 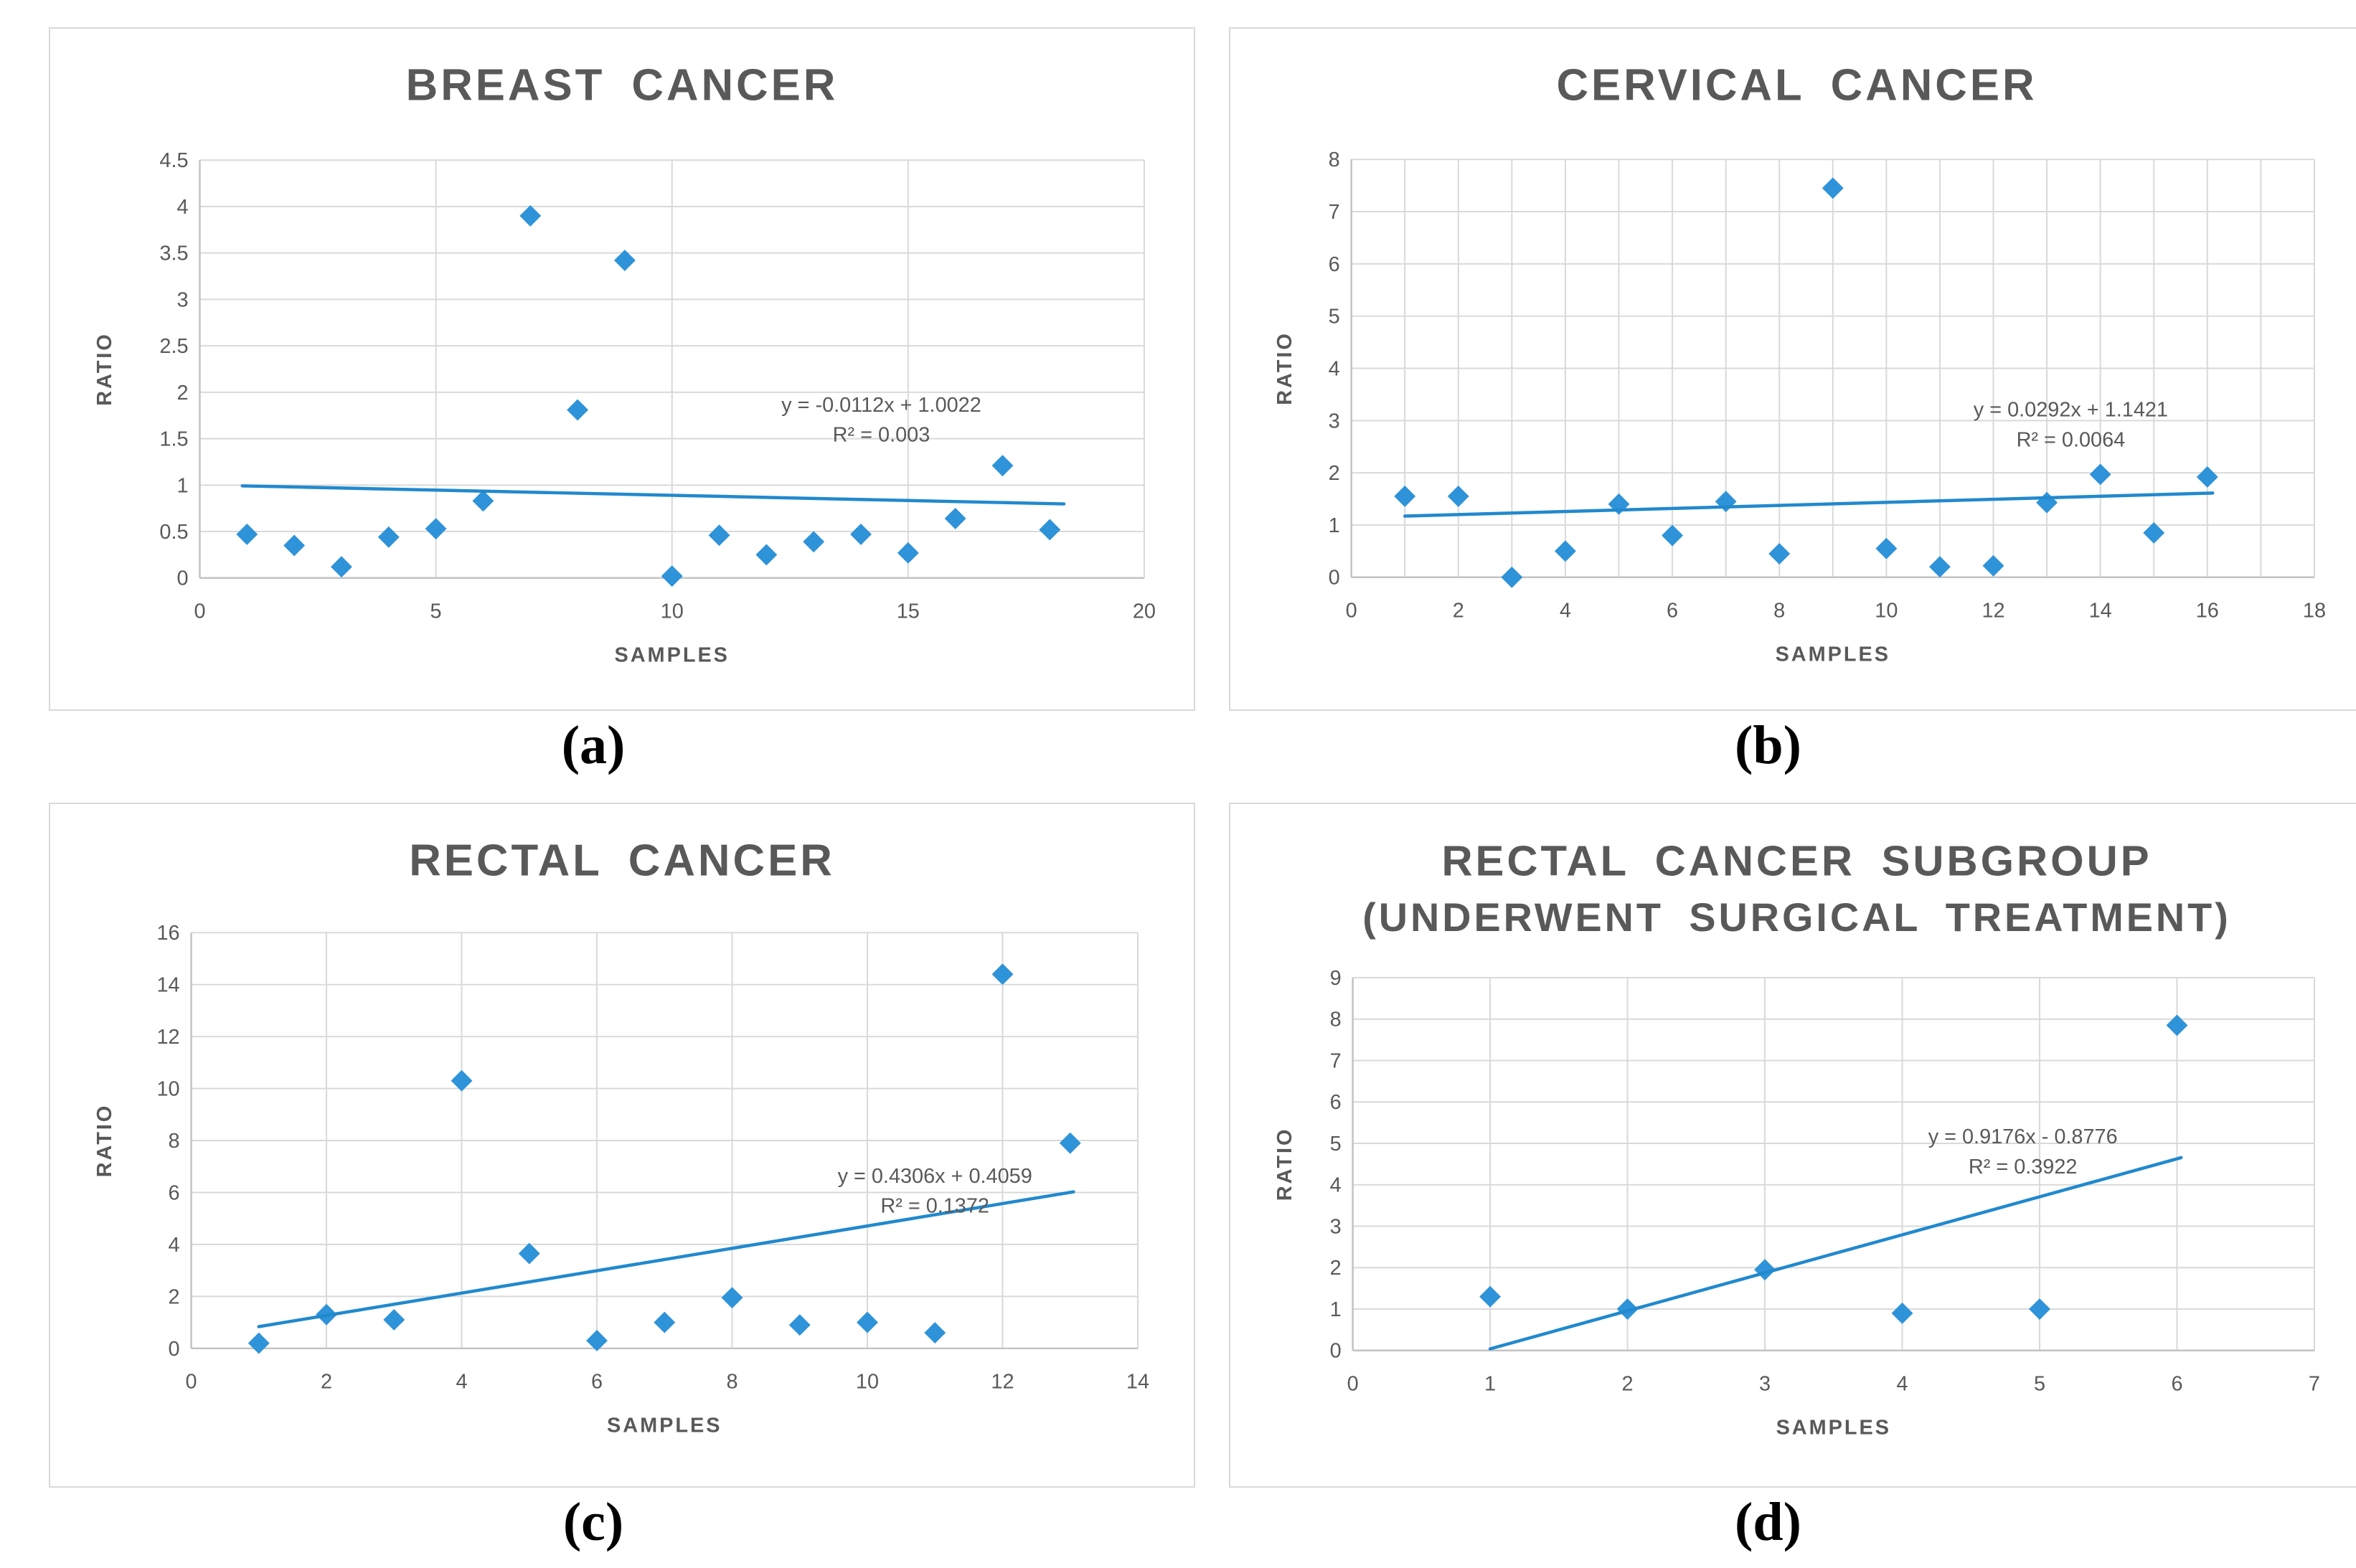 I want to click on y-tick-label: 1.5, so click(x=173, y=440).